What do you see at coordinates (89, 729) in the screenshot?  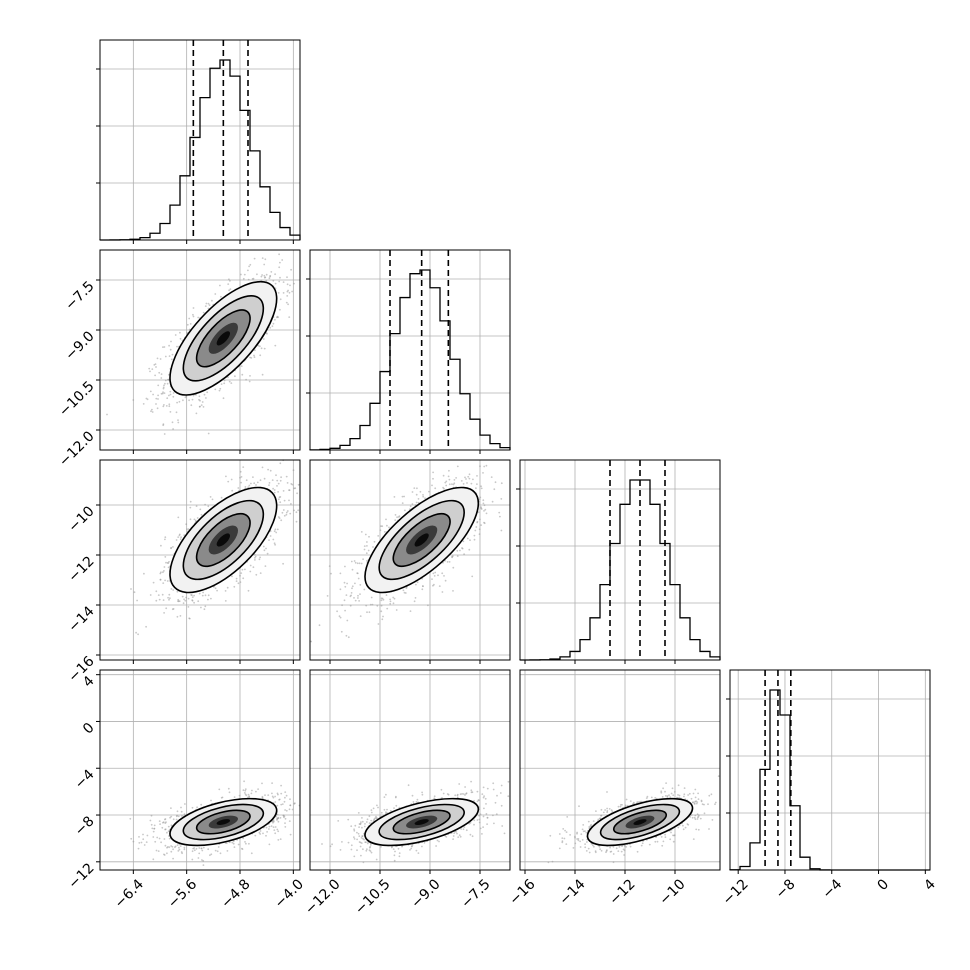 I see `y-tick-label-3-3: 0` at bounding box center [89, 729].